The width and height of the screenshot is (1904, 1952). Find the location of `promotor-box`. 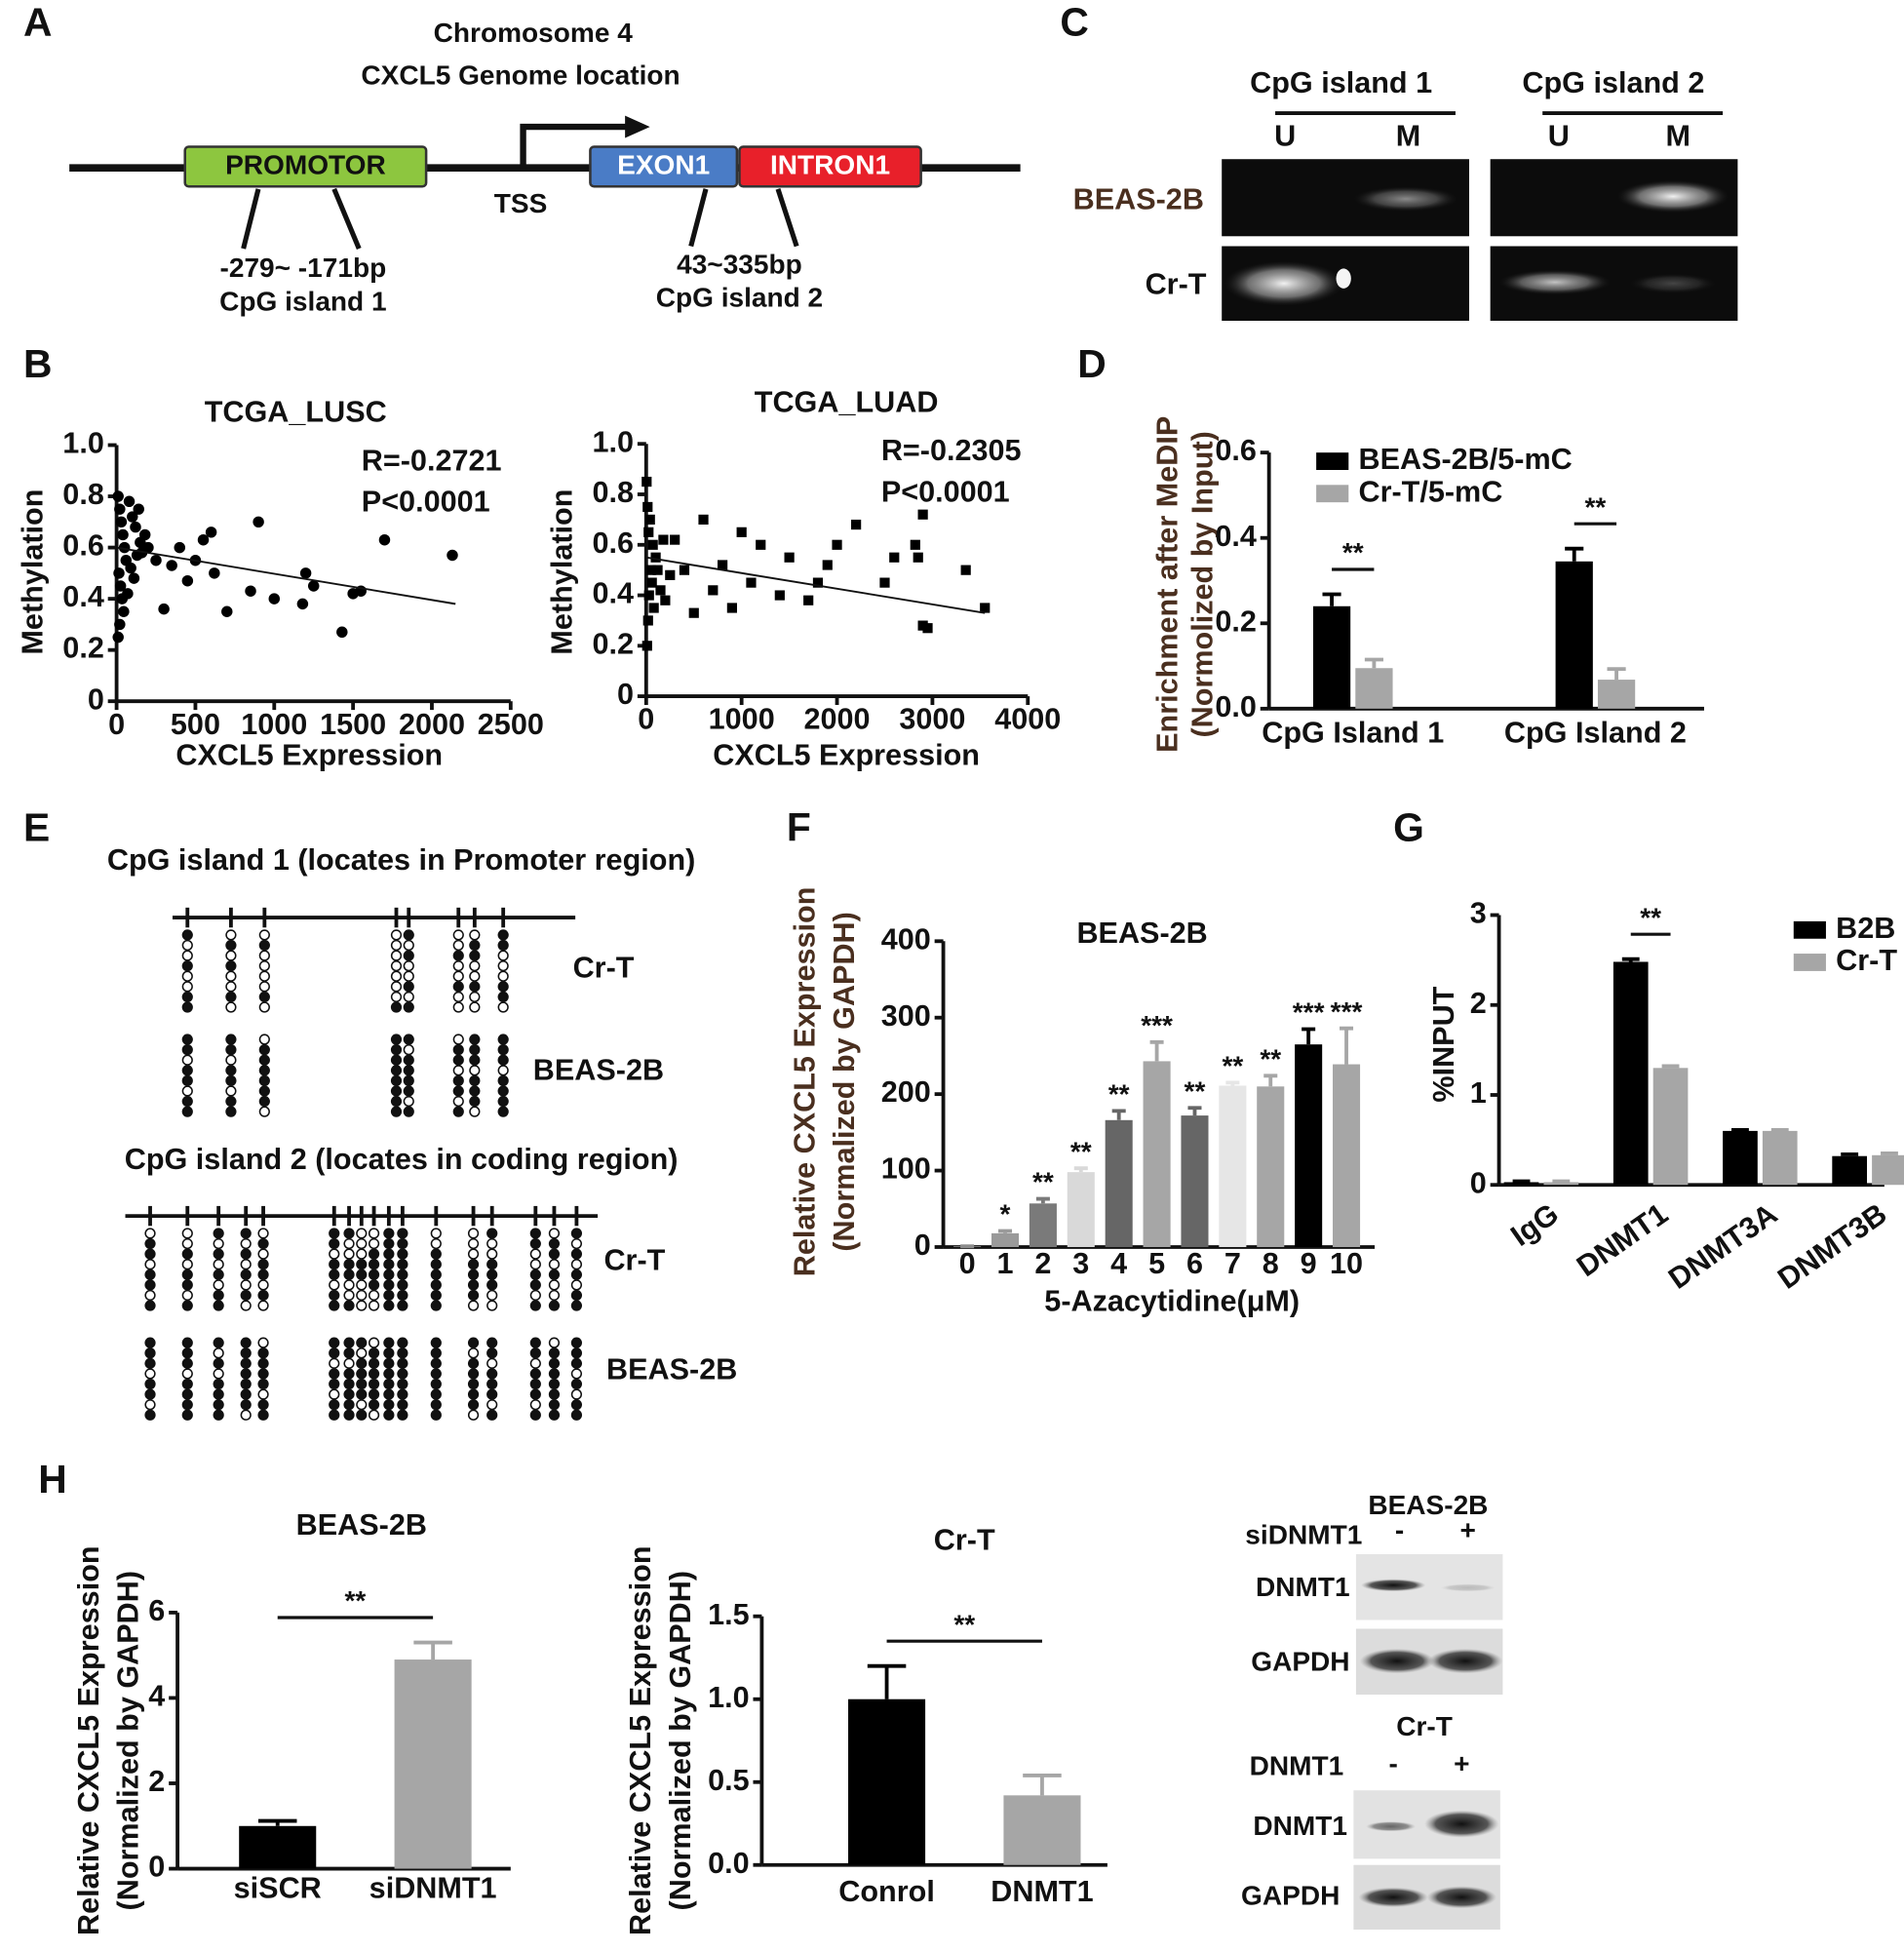

promotor-box is located at coordinates (305, 166).